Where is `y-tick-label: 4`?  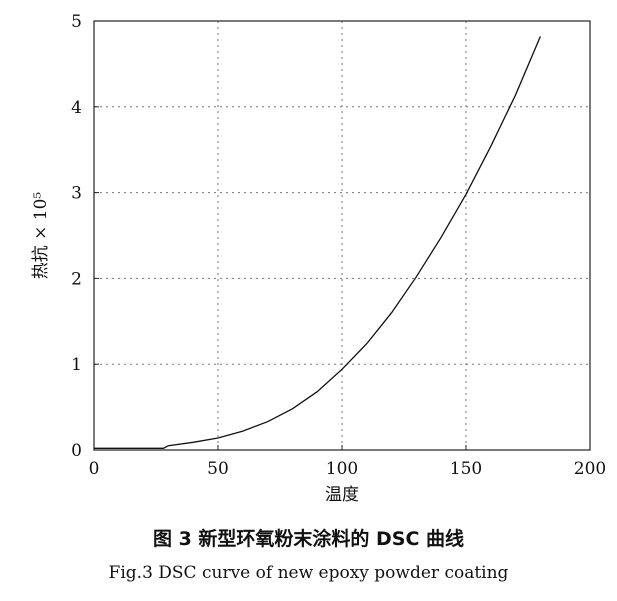
y-tick-label: 4 is located at coordinates (76, 108).